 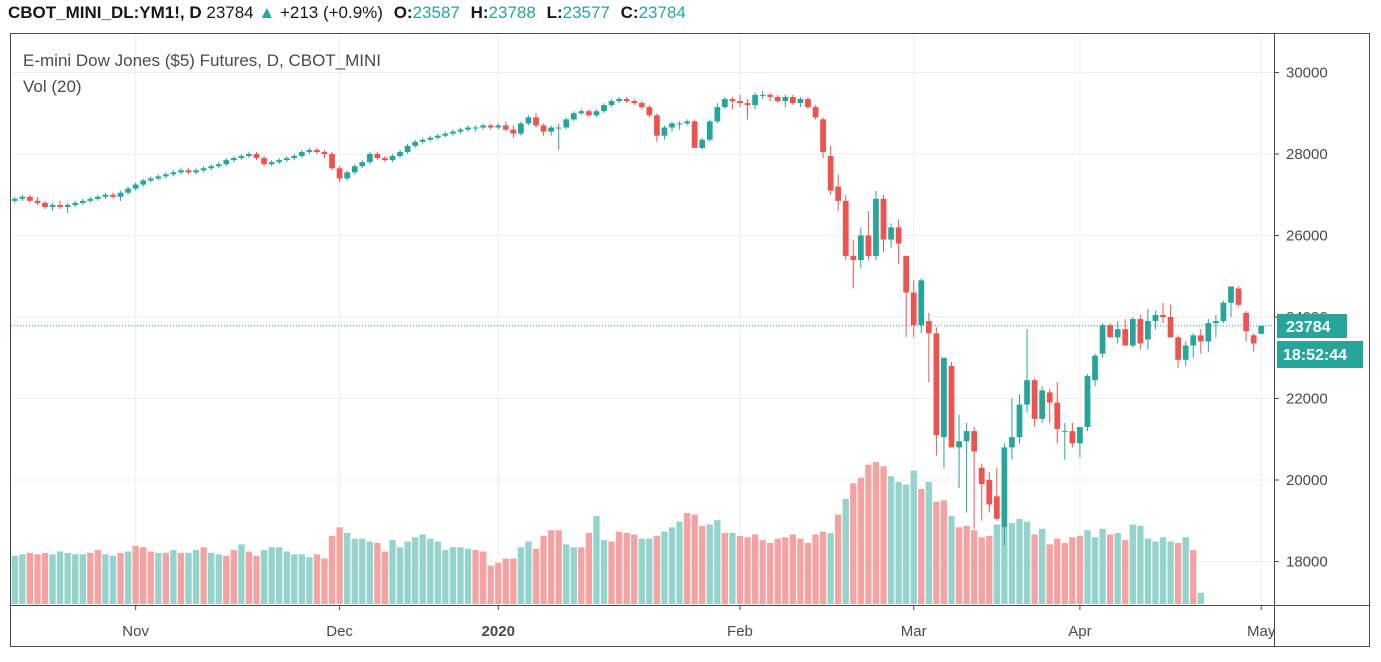 What do you see at coordinates (105, 12) in the screenshot?
I see `symbol-name: CBOT_MINI_DL:YM1!, D` at bounding box center [105, 12].